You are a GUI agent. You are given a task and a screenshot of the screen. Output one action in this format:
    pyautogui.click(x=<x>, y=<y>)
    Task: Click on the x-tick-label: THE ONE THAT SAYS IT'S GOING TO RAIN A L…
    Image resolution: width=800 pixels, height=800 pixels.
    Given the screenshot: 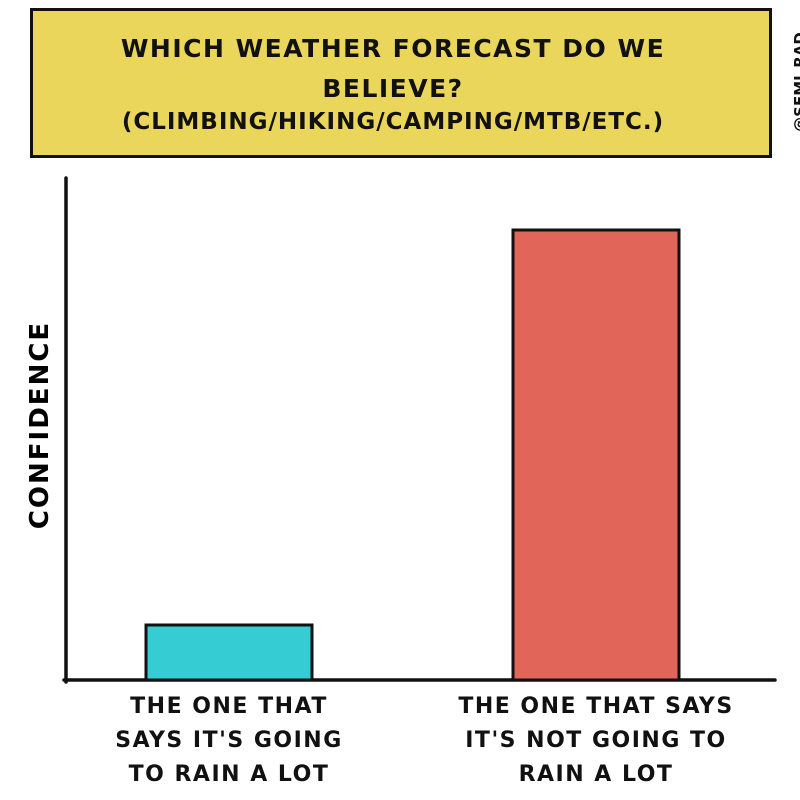 What is the action you would take?
    pyautogui.click(x=229, y=740)
    